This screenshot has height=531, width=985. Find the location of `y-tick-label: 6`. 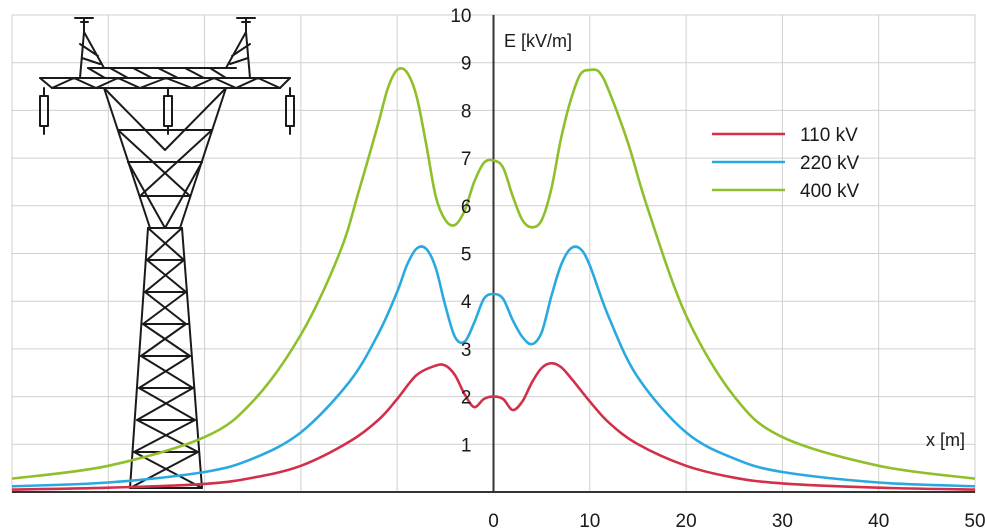

y-tick-label: 6 is located at coordinates (466, 207).